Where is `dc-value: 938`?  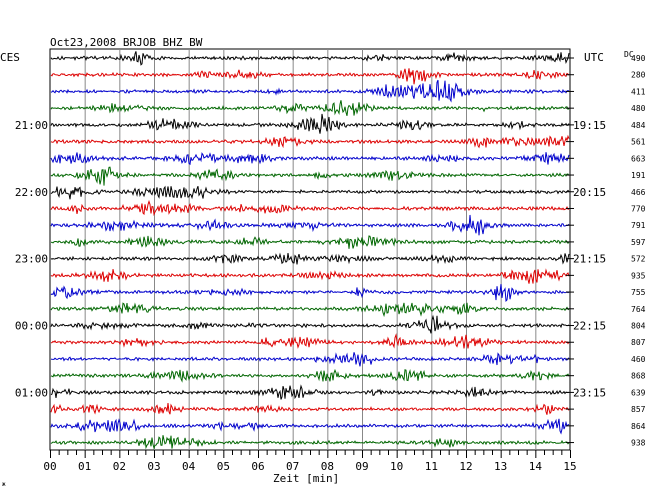 dc-value: 938 is located at coordinates (638, 443).